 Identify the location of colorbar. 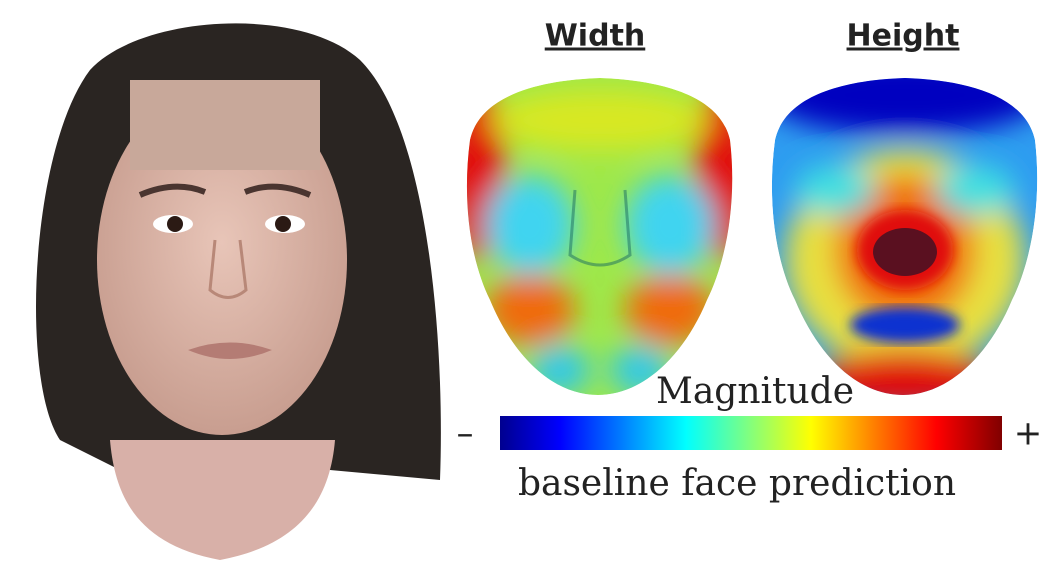
(751, 433).